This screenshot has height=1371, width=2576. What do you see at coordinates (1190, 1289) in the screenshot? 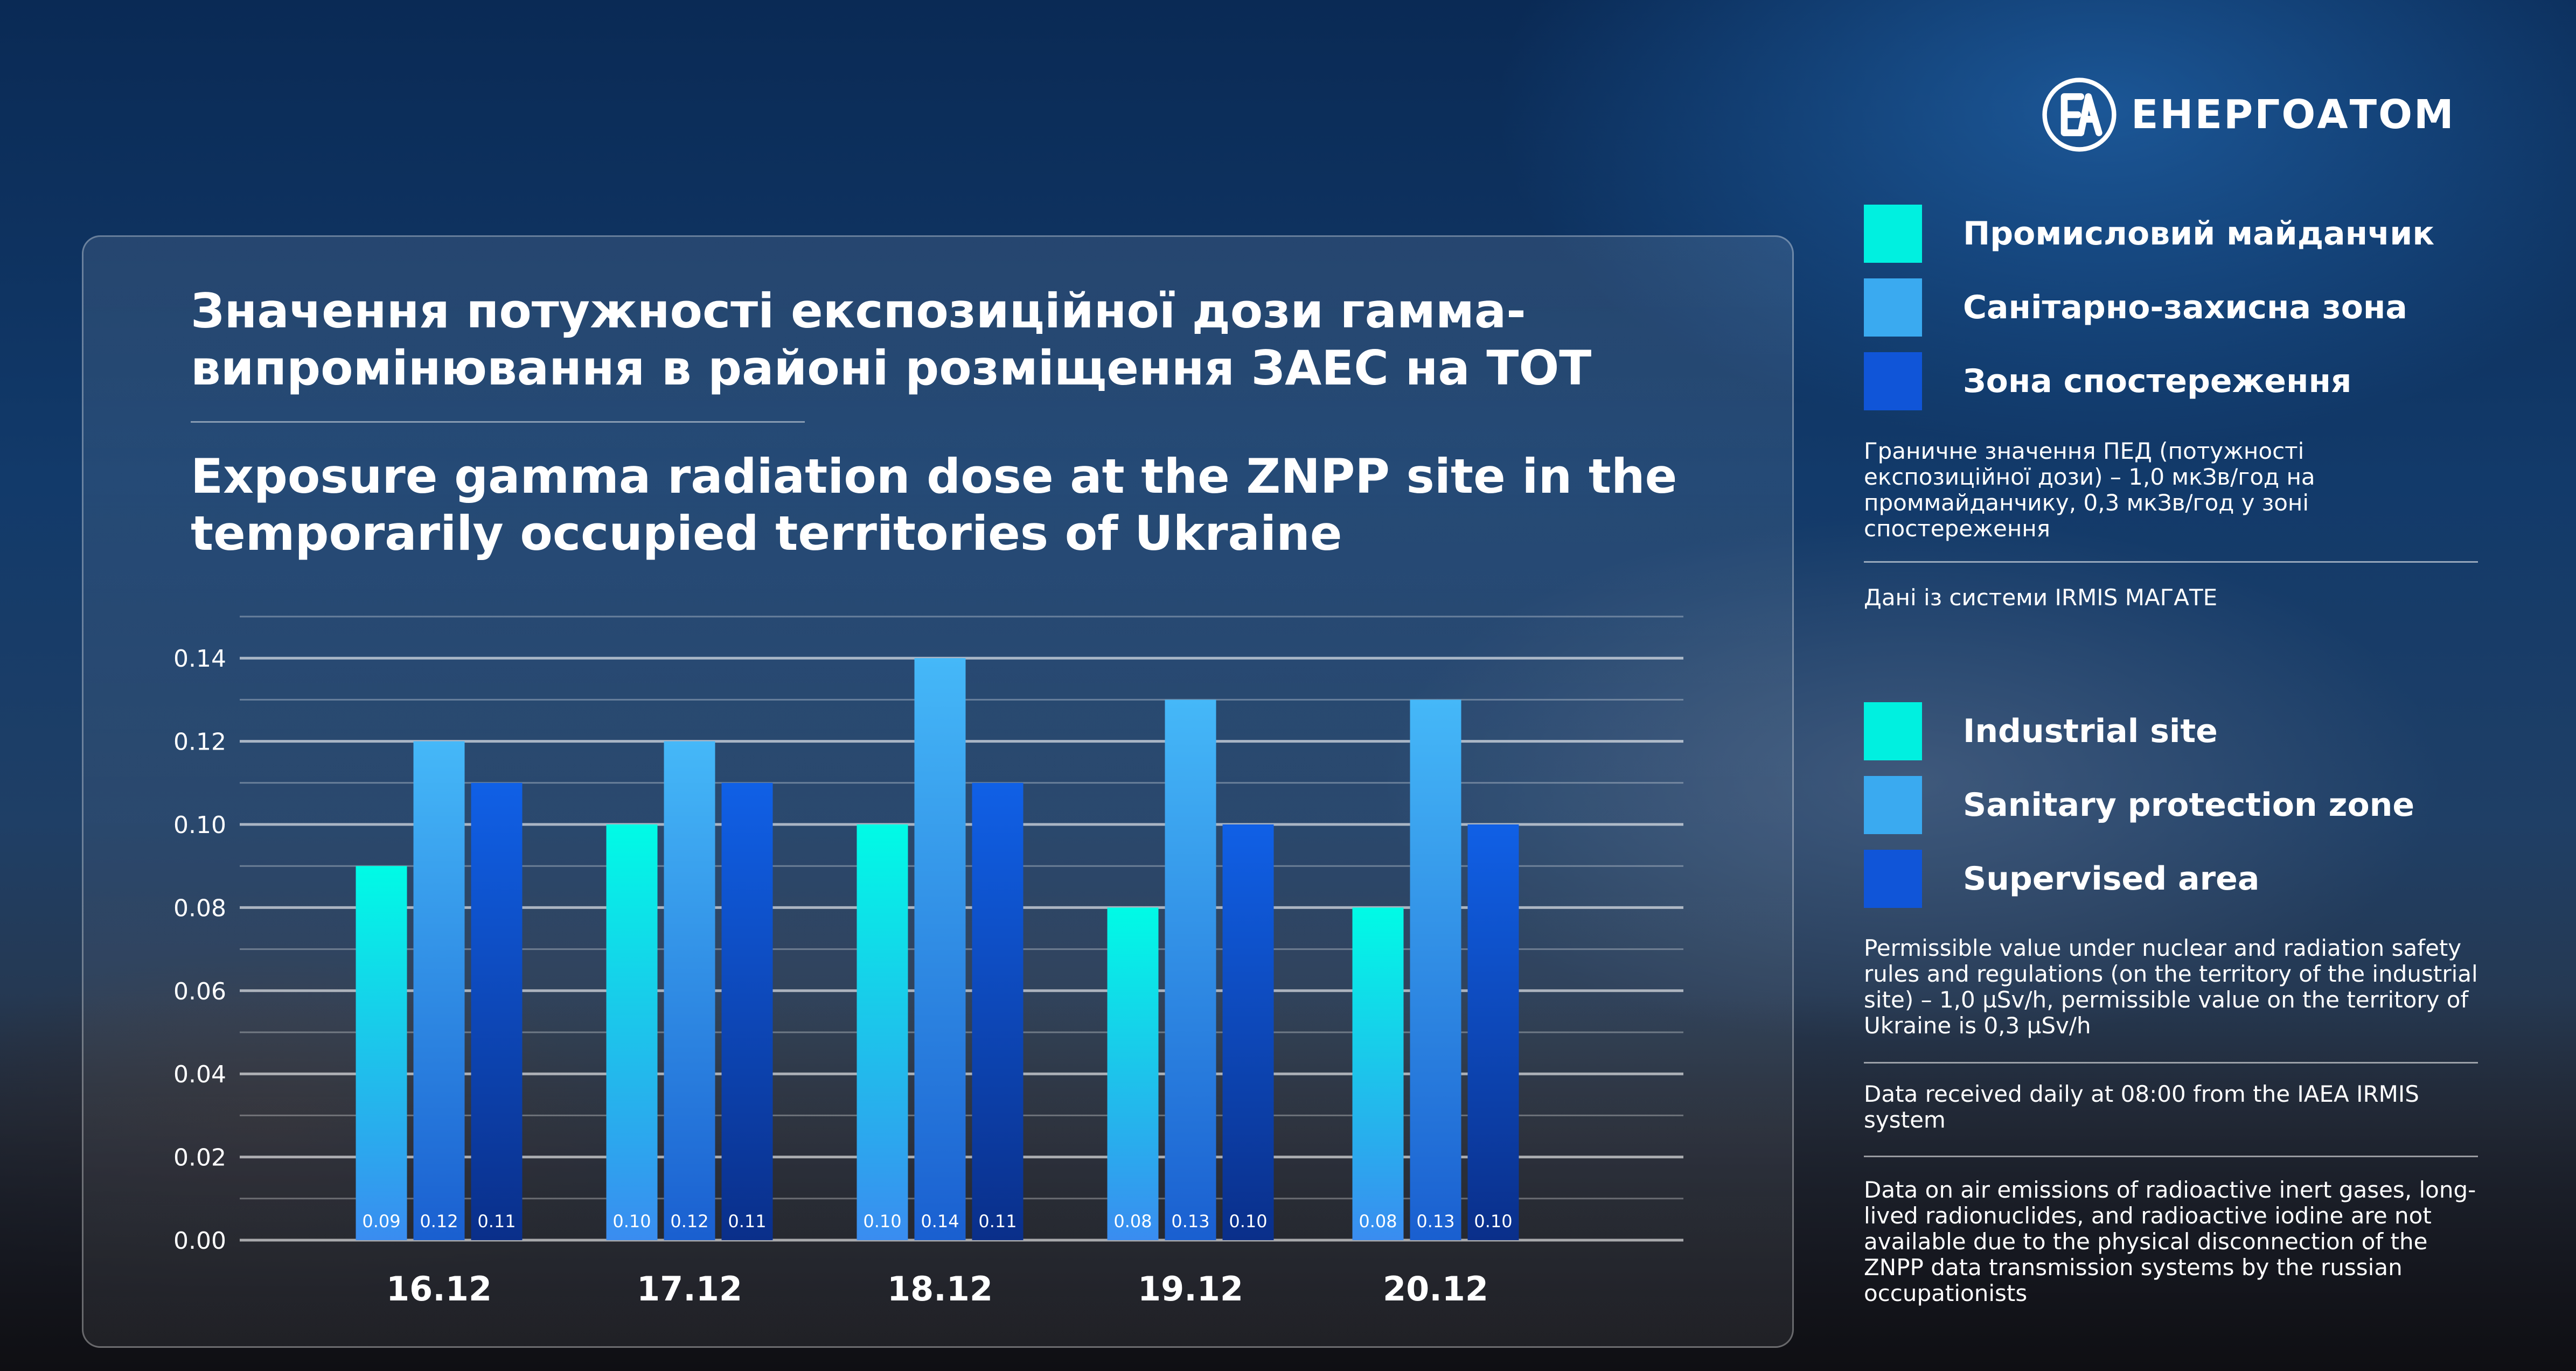
I see `x-tick-label: 19.12` at bounding box center [1190, 1289].